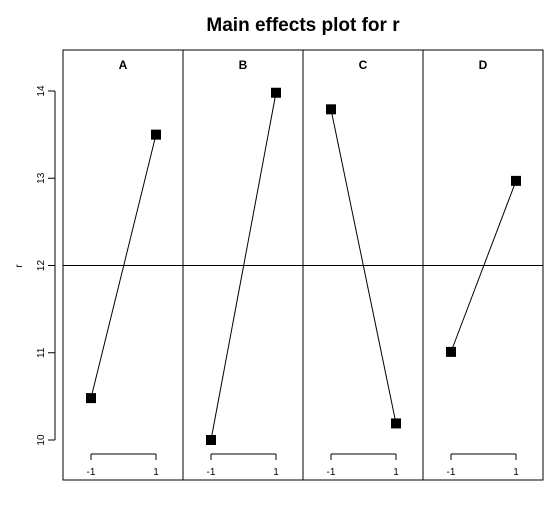  I want to click on y-axis: 10 11 12 13 14, so click(46, 265).